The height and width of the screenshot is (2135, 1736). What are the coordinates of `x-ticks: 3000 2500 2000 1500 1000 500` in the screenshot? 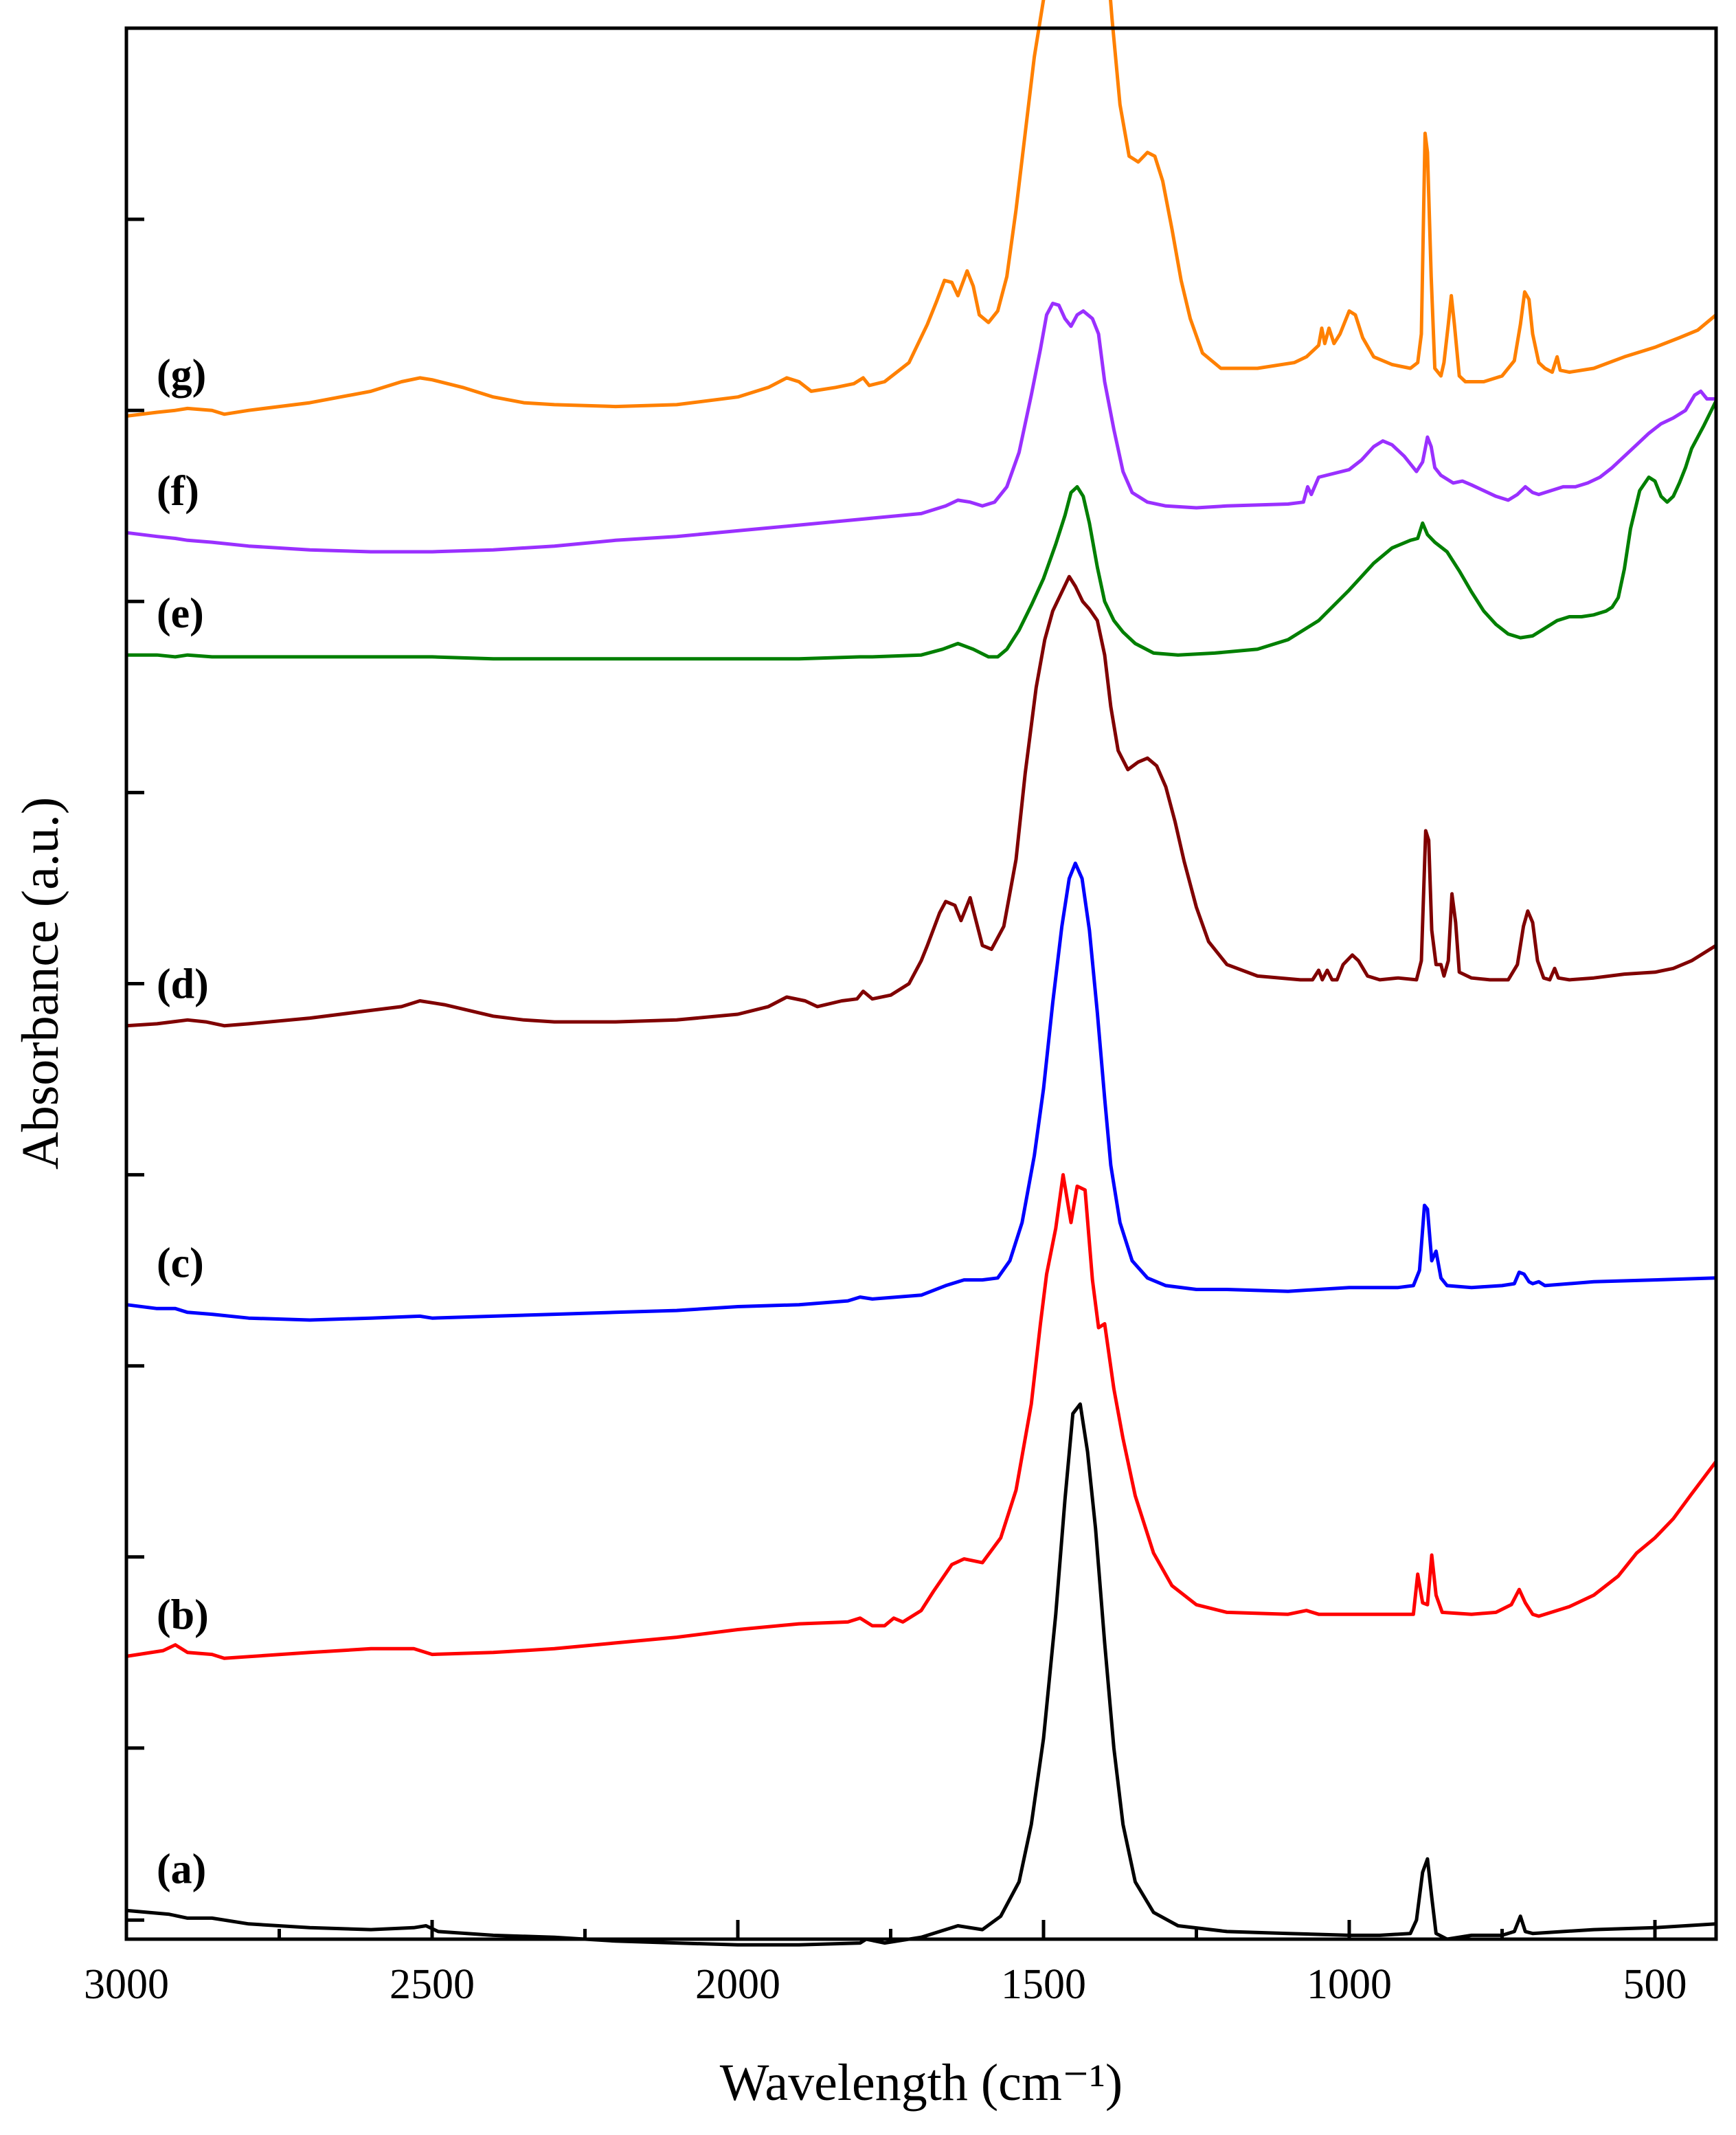 It's located at (885, 1964).